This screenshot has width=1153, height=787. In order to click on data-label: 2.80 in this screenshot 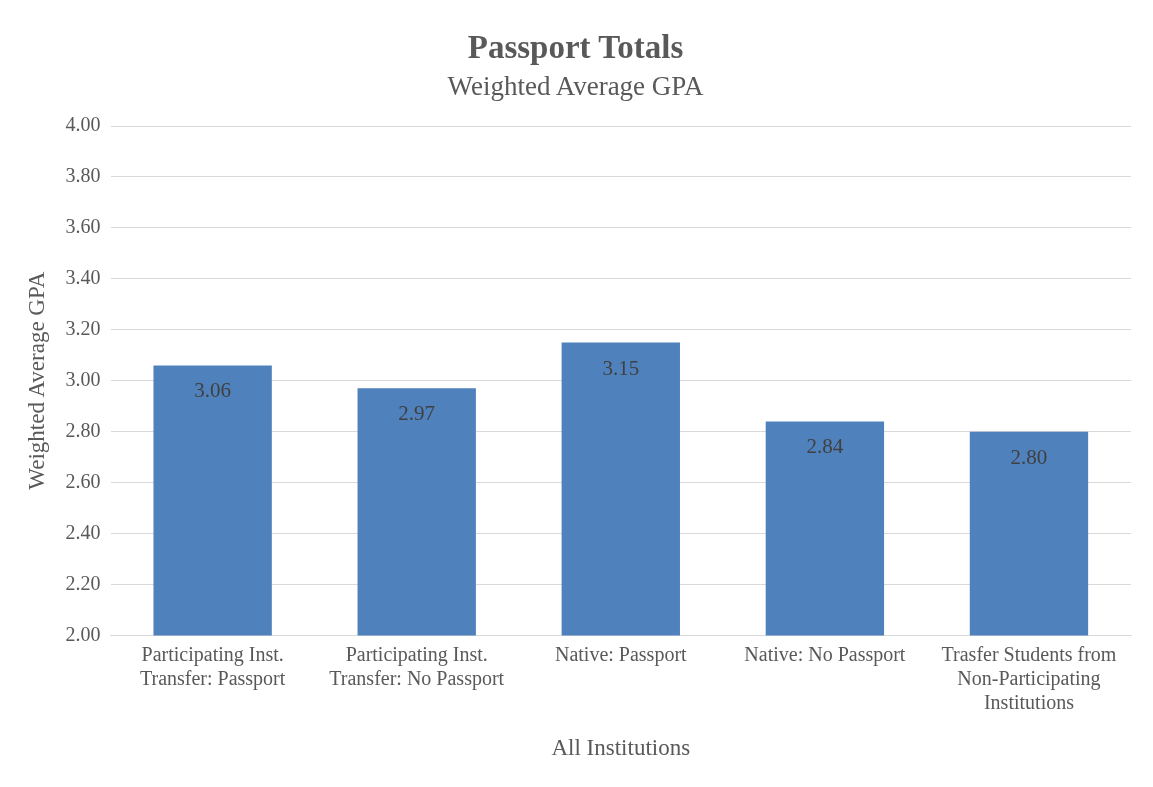, I will do `click(1029, 456)`.